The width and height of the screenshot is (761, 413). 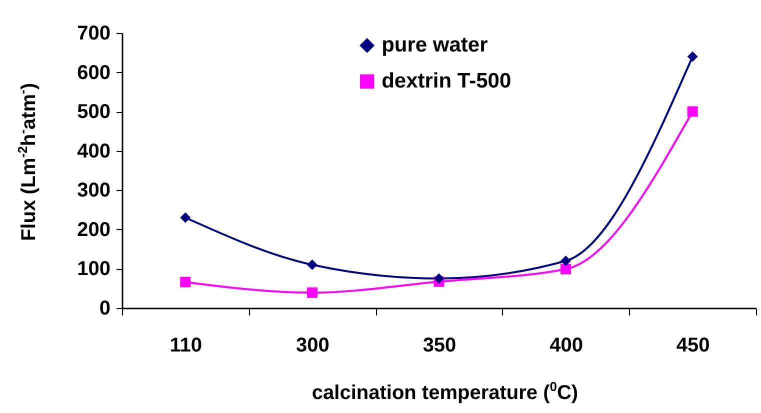 I want to click on y-tick-label: 0, so click(x=104, y=309).